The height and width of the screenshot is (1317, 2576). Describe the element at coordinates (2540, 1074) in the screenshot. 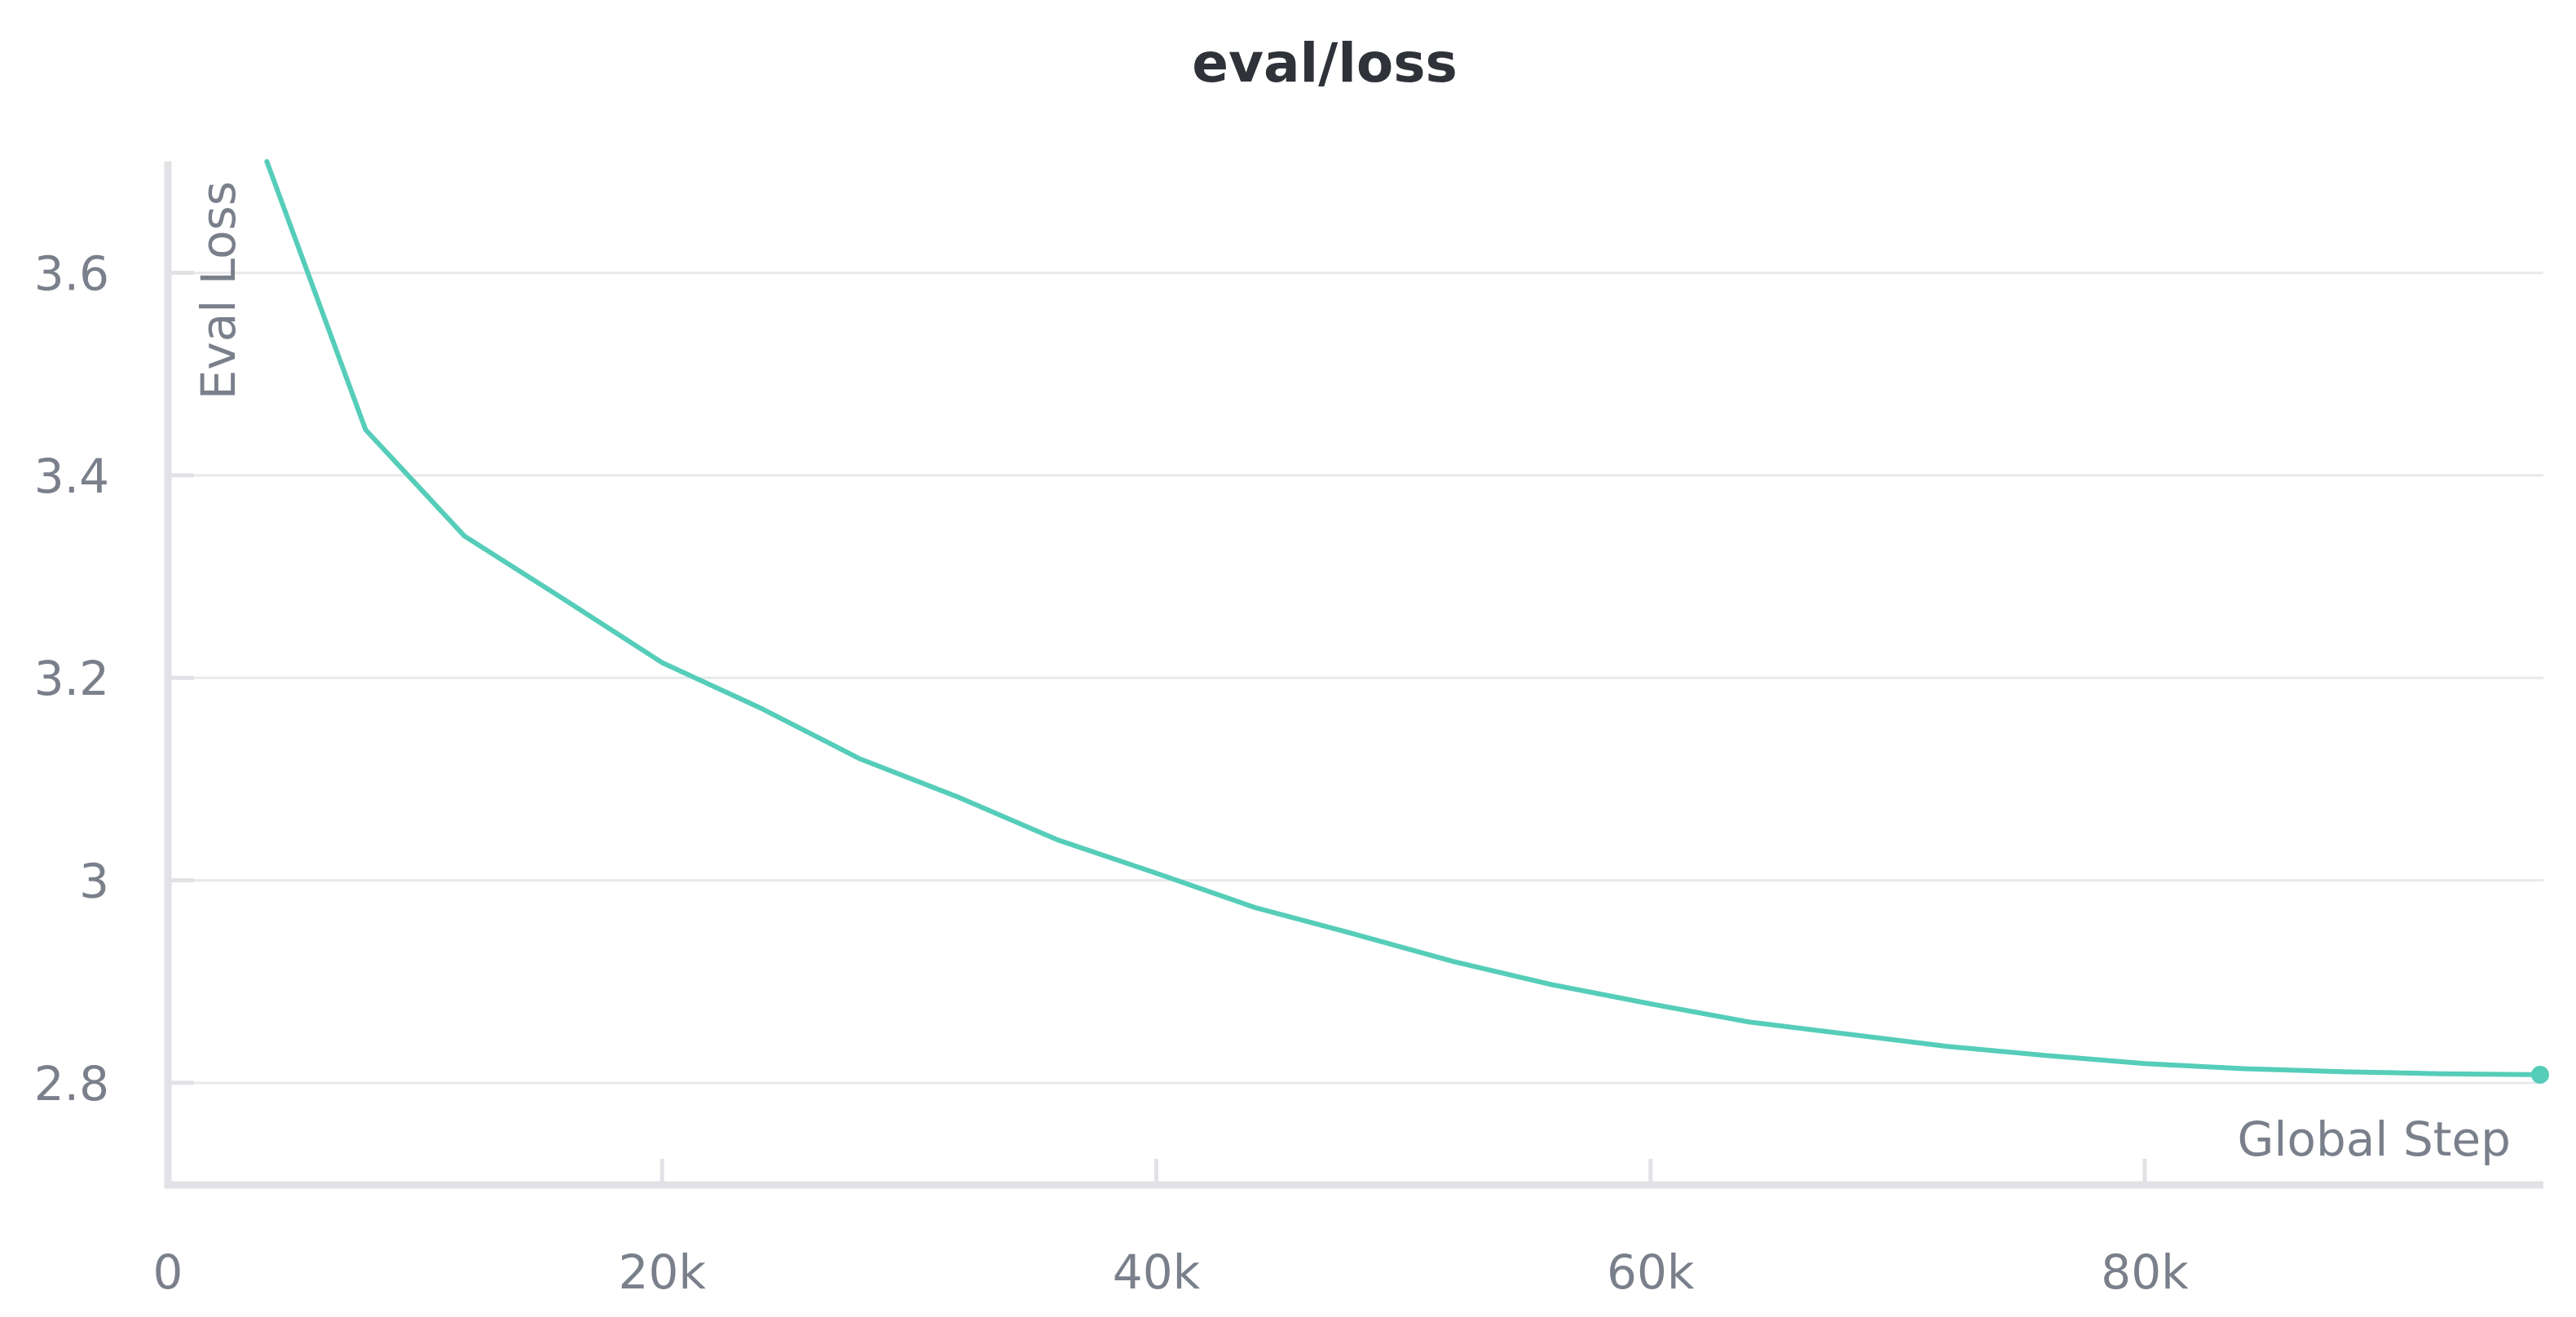

I see `series-end-point` at that location.